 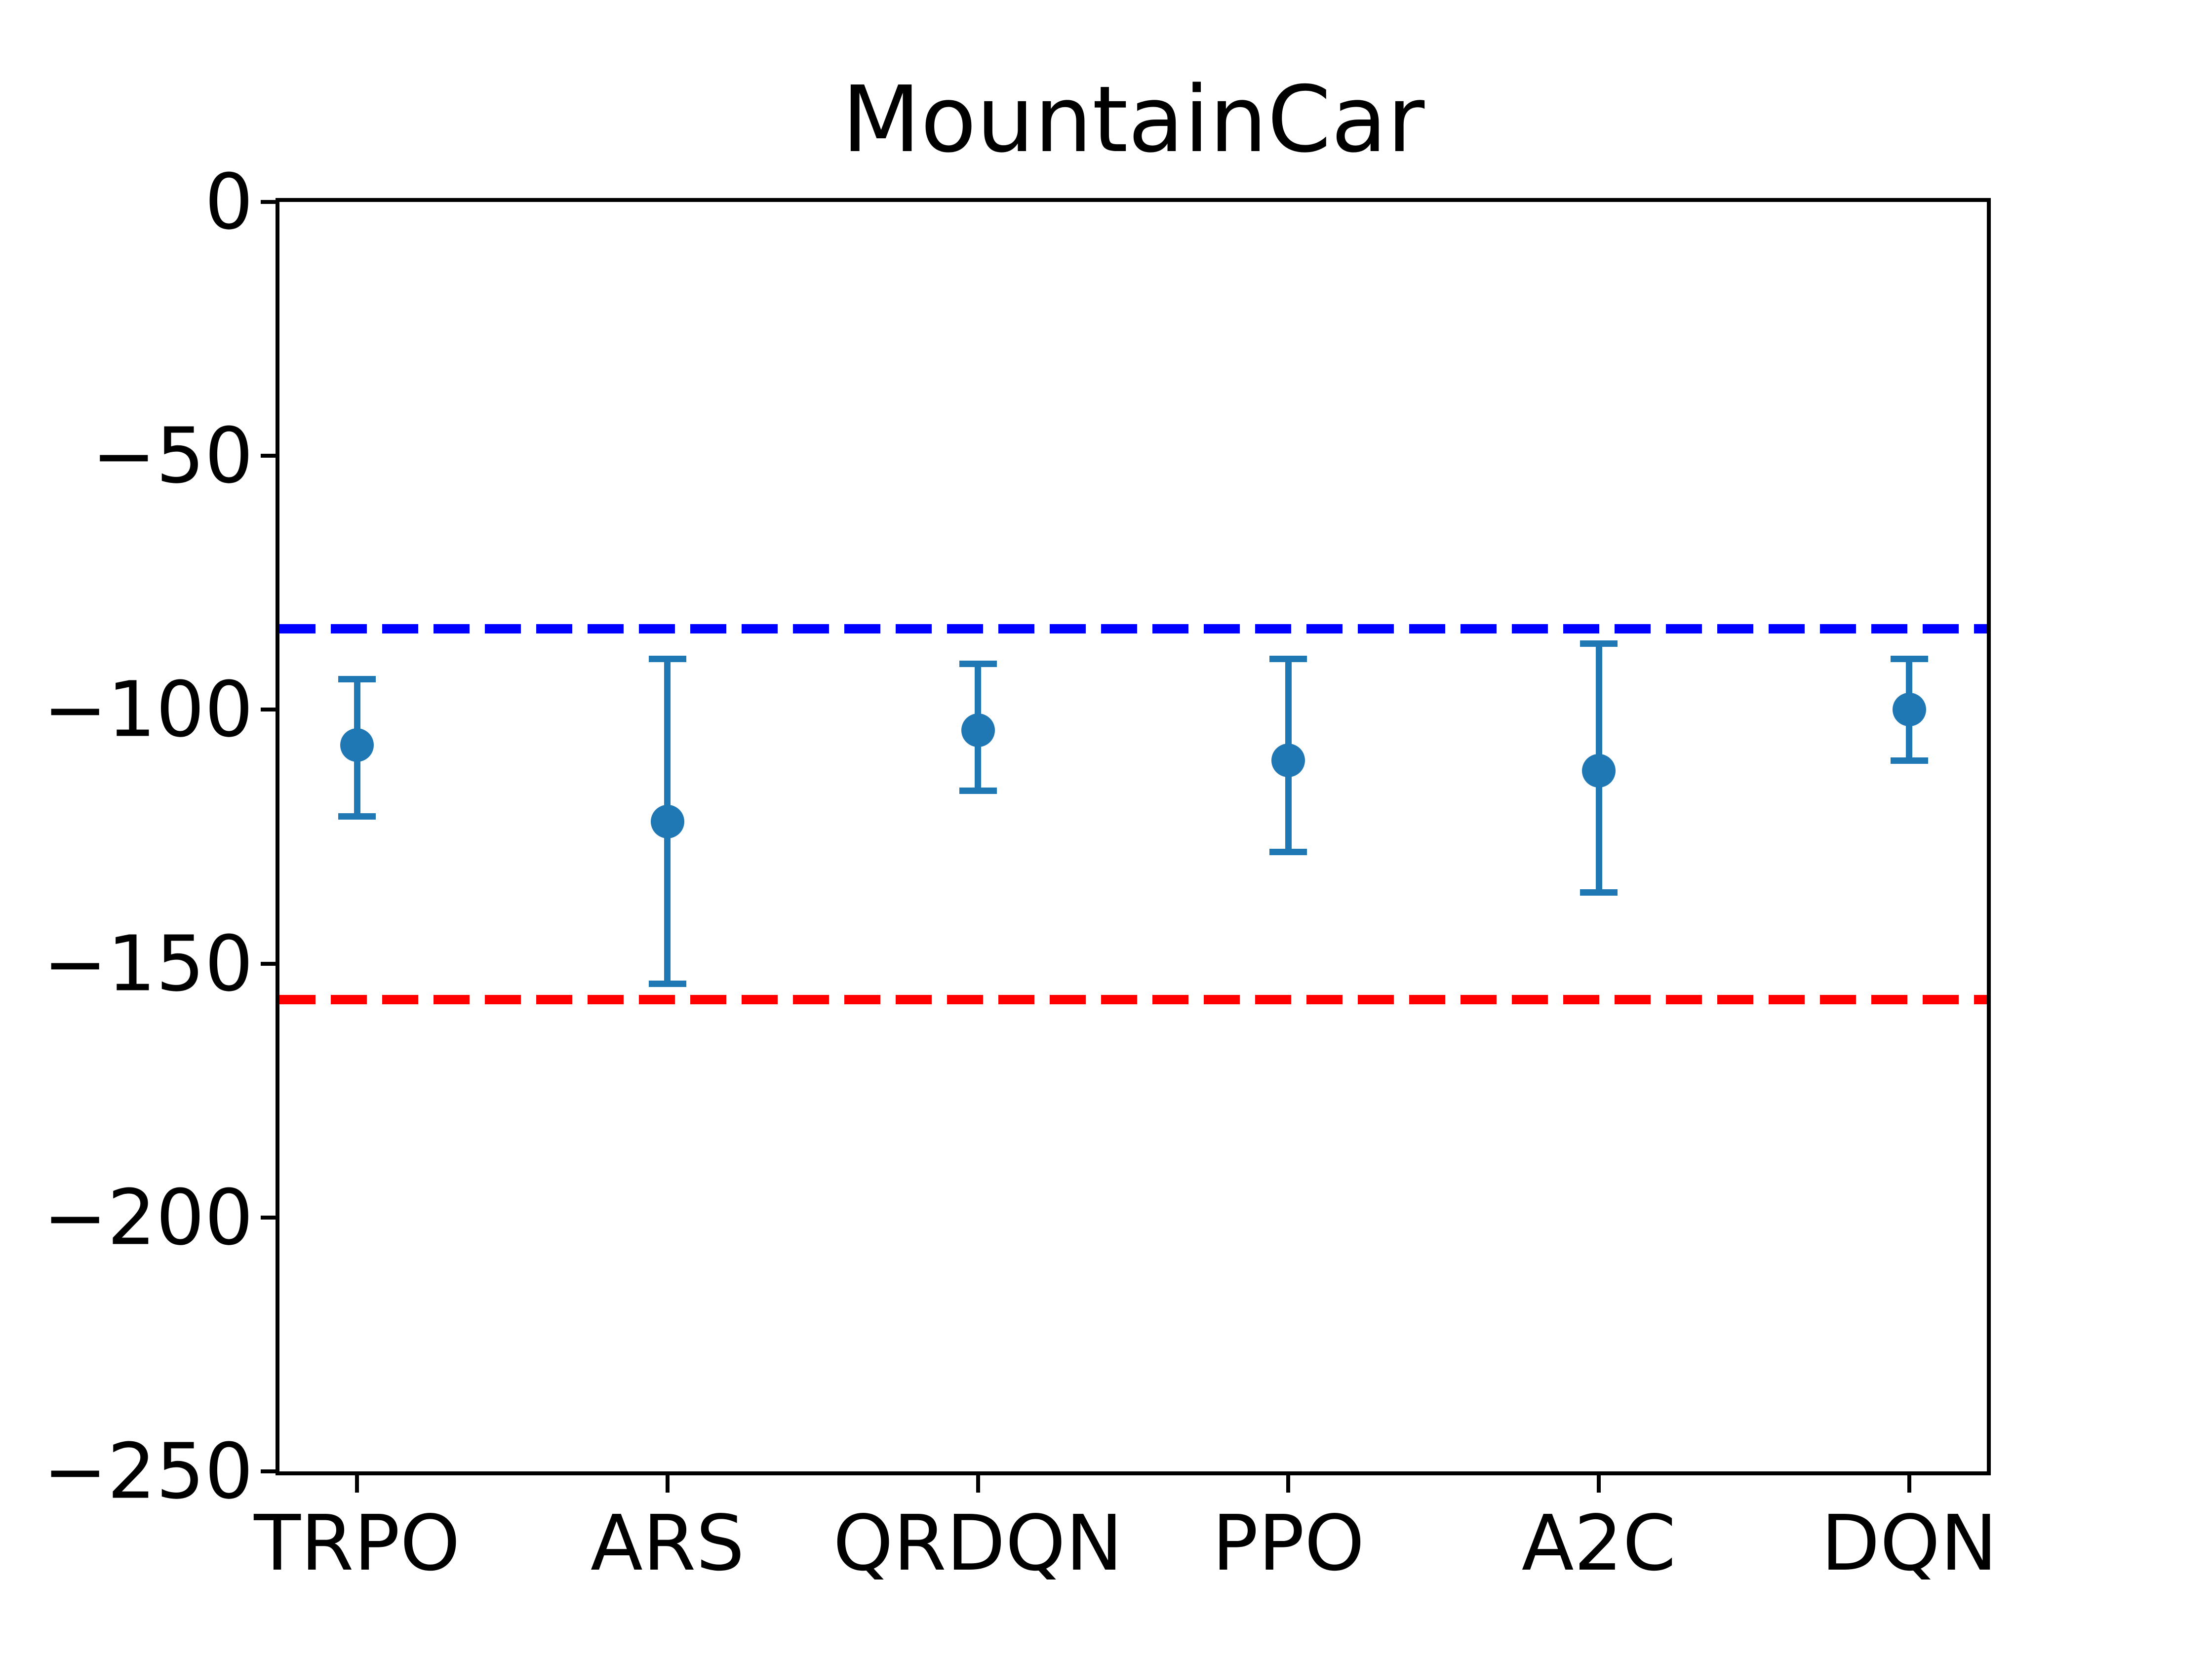 I want to click on xtick-label-a2c: A2C, so click(x=1598, y=1544).